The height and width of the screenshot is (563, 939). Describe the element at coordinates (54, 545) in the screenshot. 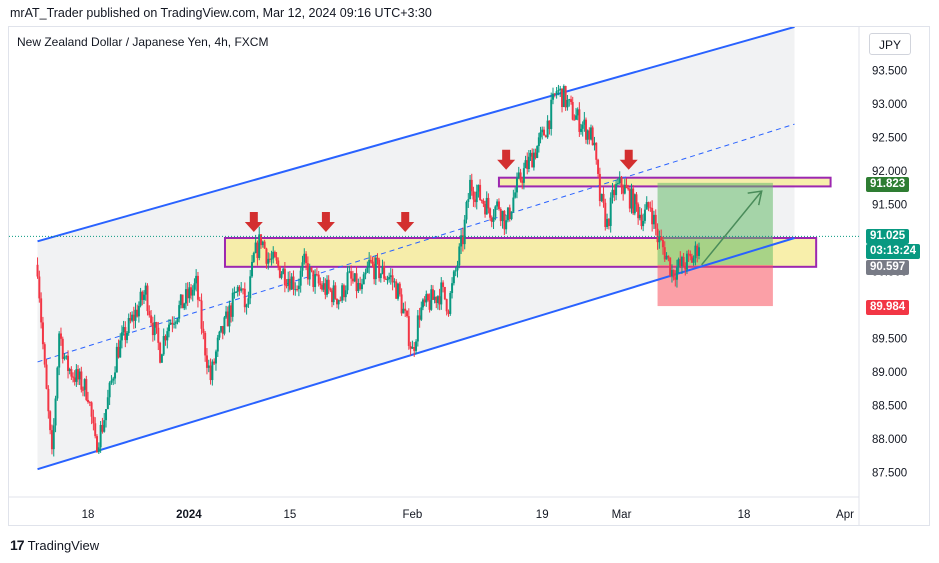

I see `tradingview-footer: 17 TradingView` at that location.